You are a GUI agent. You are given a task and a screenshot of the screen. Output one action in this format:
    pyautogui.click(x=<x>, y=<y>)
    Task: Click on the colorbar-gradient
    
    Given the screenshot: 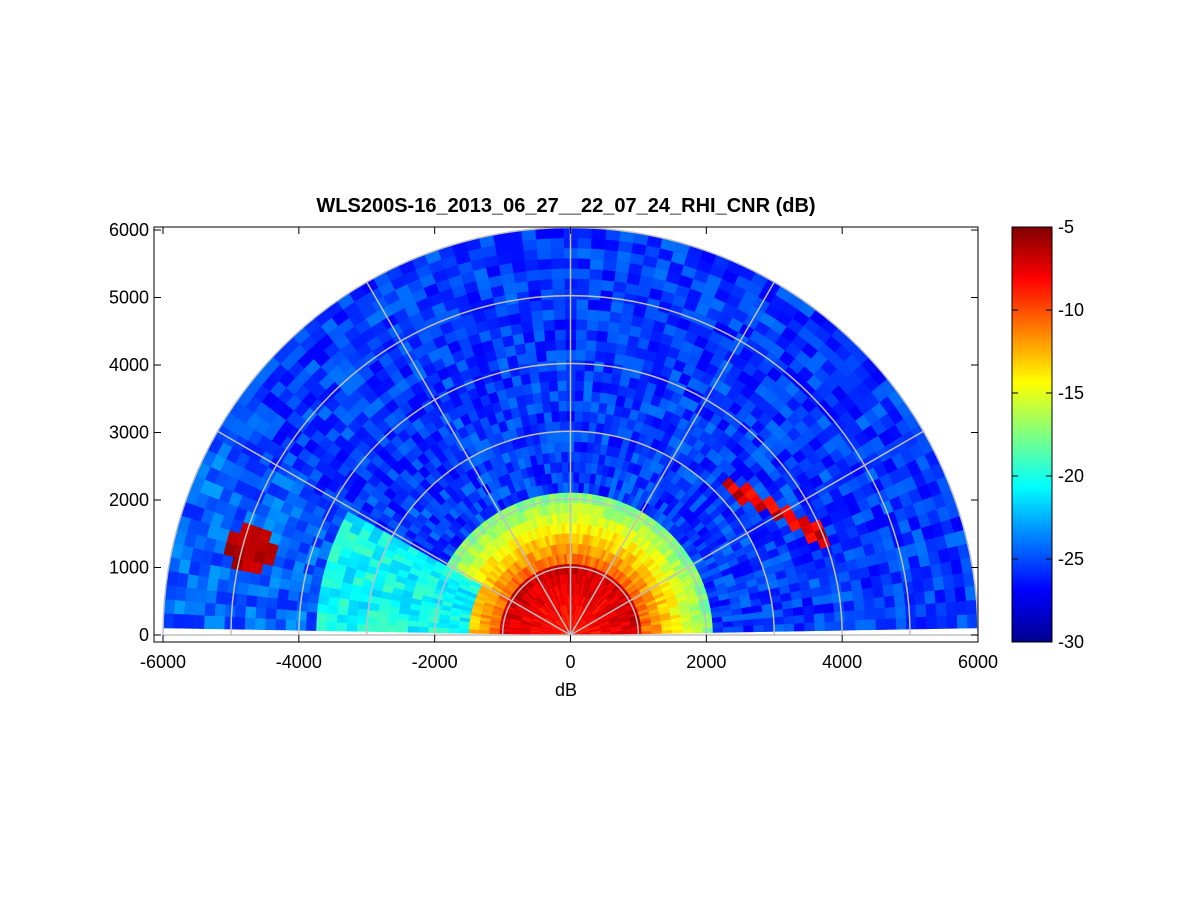 What is the action you would take?
    pyautogui.click(x=1032, y=434)
    